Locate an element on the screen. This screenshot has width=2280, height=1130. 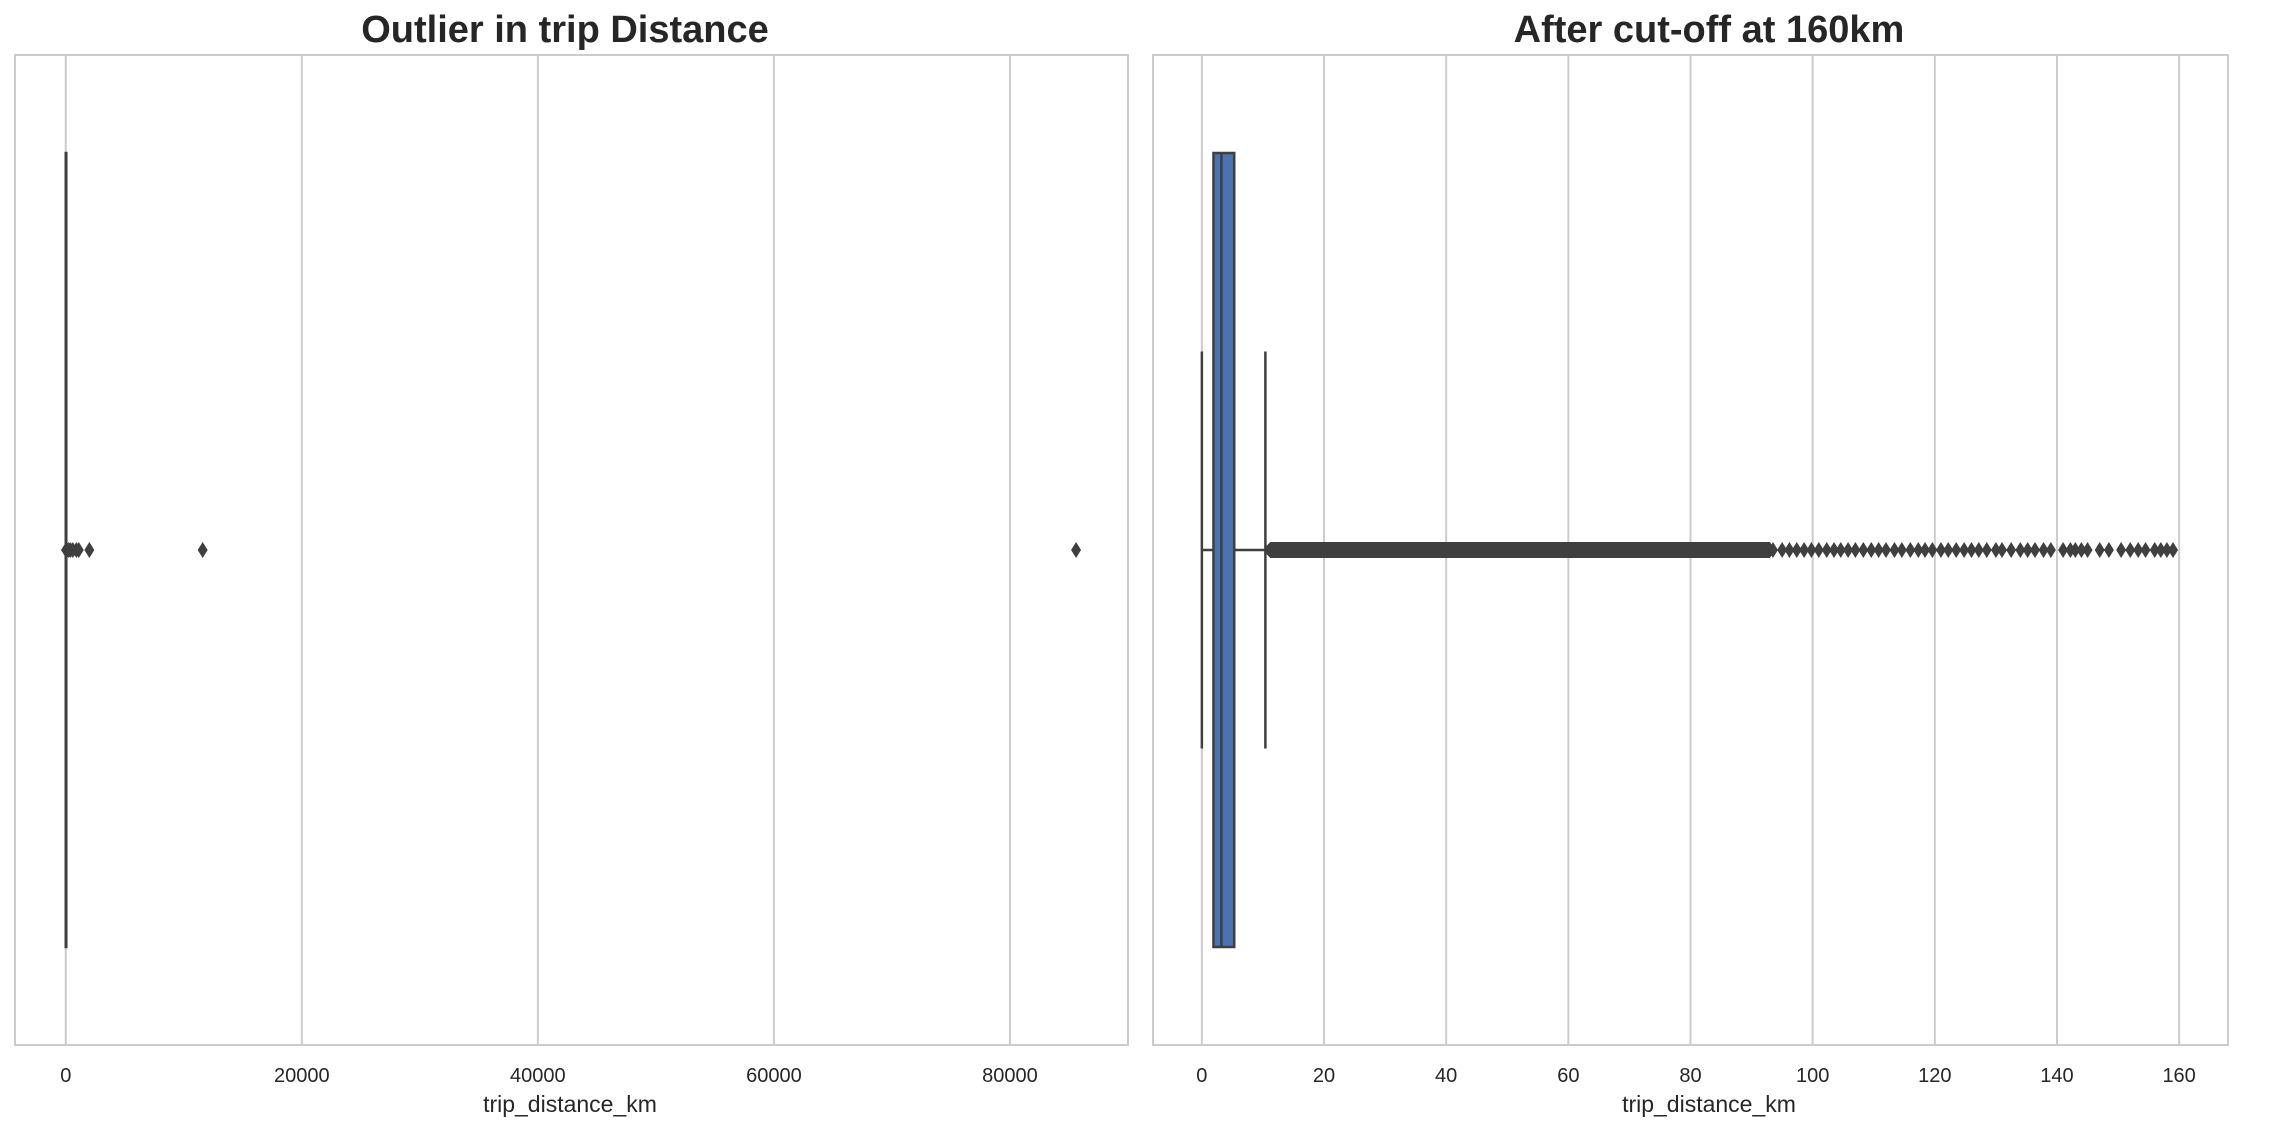
x-tick-label: 120 is located at coordinates (1934, 1076).